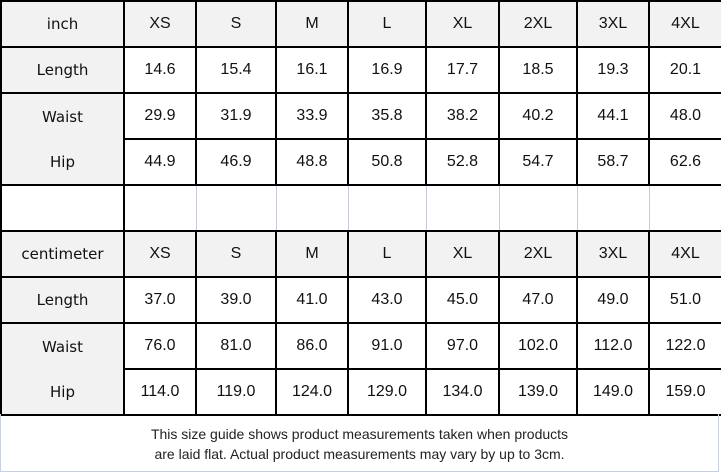  I want to click on spacer-row, so click(360, 208).